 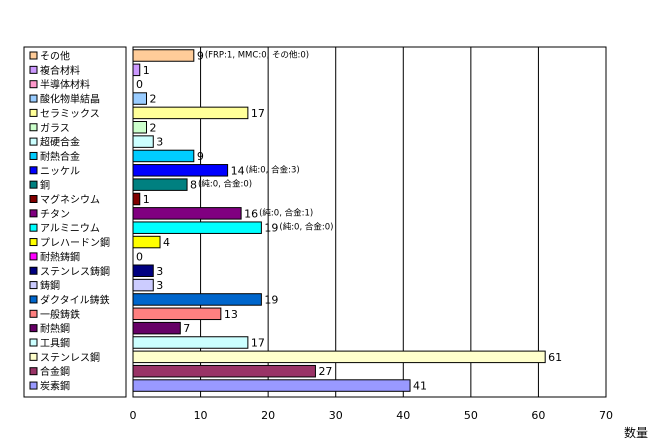 I want to click on legend-label: プレハードン鋼, so click(x=75, y=242).